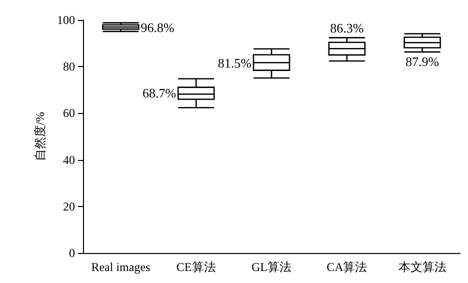  Describe the element at coordinates (157, 27) in the screenshot. I see `annotation: 96.8%` at that location.